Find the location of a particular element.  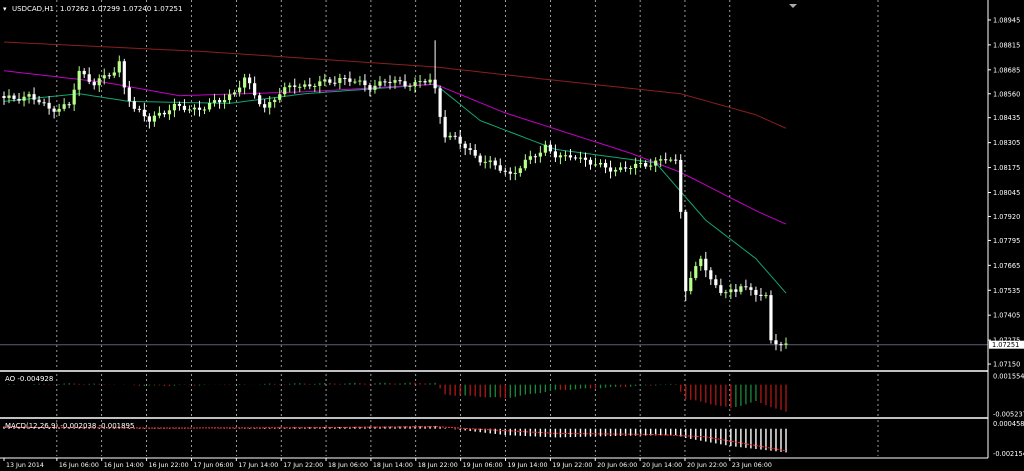

x-tick-label: 18 Jun 14:00 is located at coordinates (393, 465).